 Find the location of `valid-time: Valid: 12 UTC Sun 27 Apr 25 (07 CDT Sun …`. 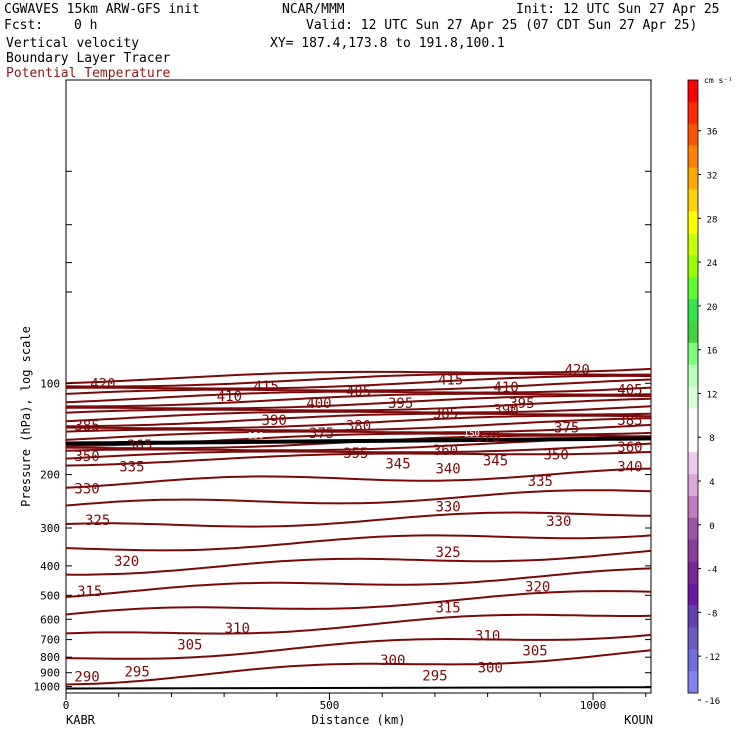

valid-time: Valid: 12 UTC Sun 27 Apr 25 (07 CDT Sun … is located at coordinates (502, 25).